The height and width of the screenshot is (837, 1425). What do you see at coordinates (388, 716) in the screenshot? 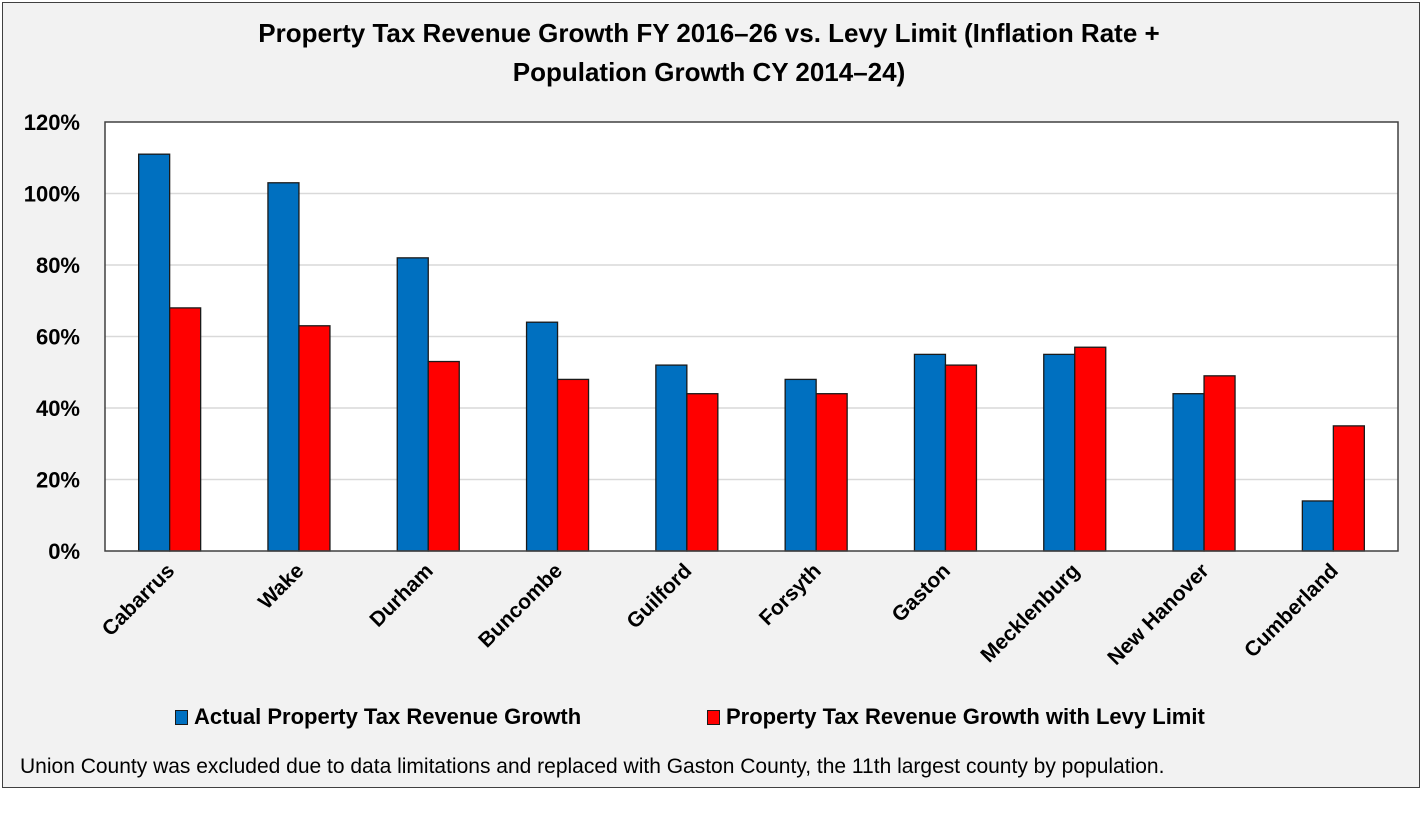
I see `legend-label-actual: Actual Property Tax Revenue Growth` at bounding box center [388, 716].